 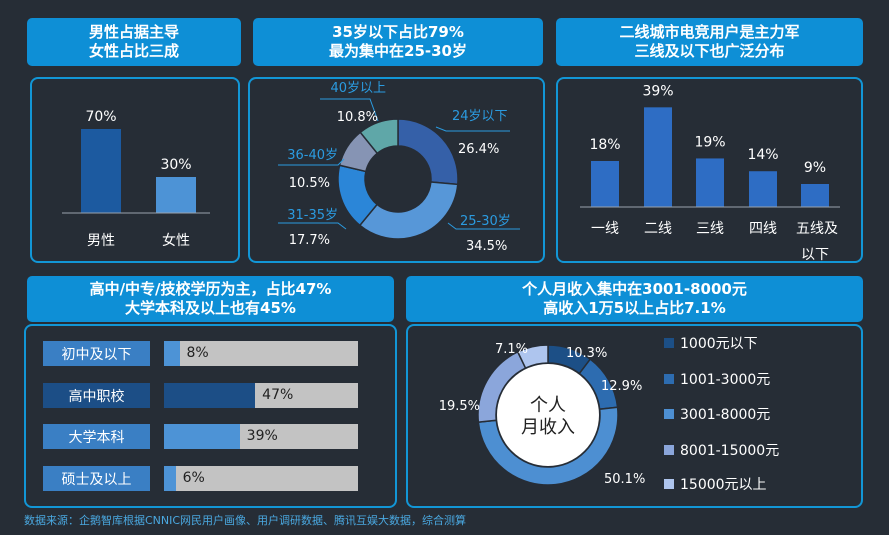 I want to click on header-city: 二线城市电竞用户是主力军 三线及以下也广泛分布, so click(x=709, y=42).